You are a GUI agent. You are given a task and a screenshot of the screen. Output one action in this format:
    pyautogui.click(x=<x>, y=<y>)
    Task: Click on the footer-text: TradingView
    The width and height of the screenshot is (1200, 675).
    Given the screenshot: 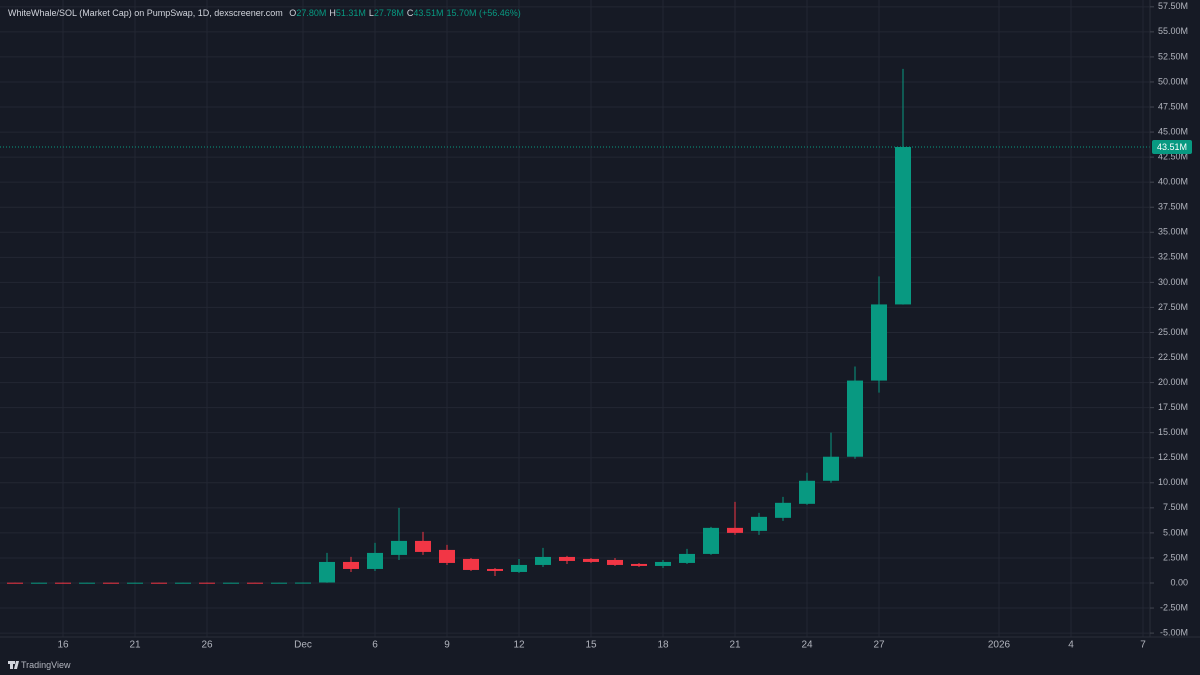 What is the action you would take?
    pyautogui.click(x=46, y=665)
    